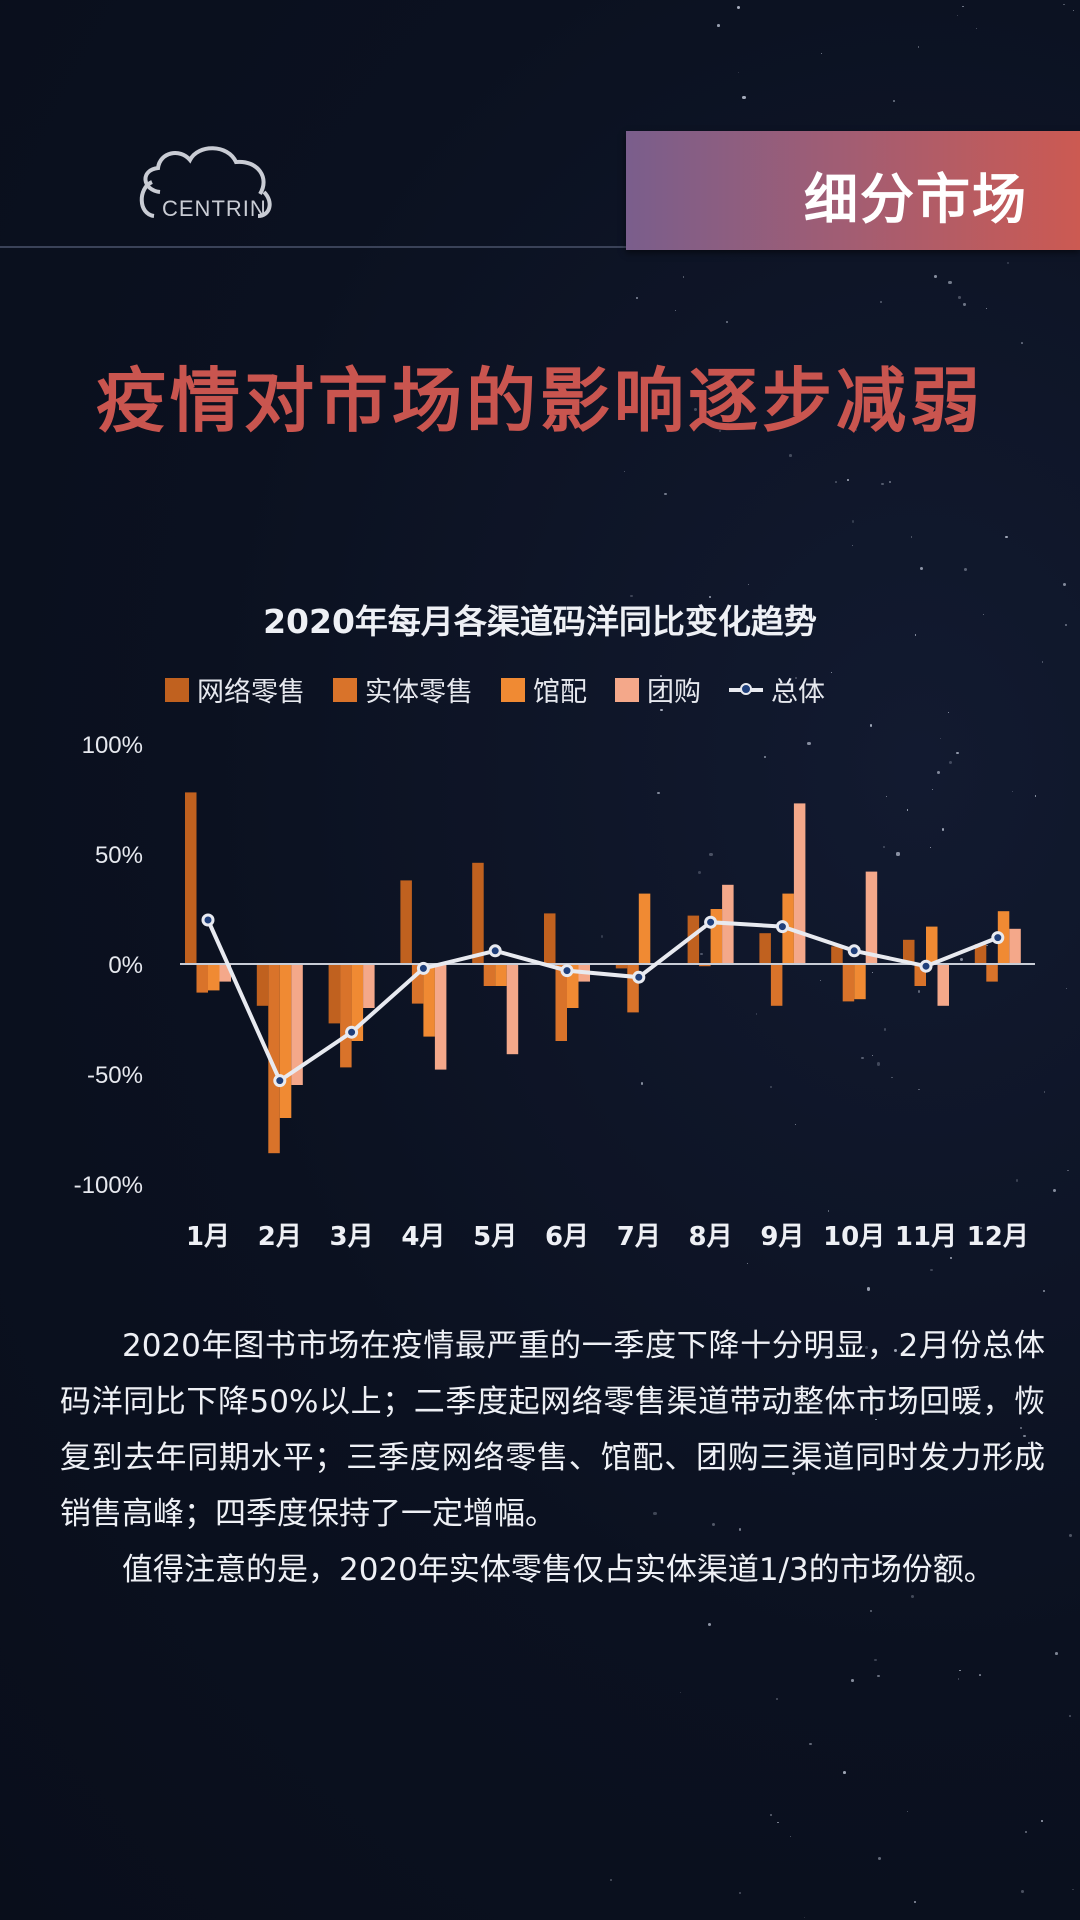  I want to click on bar-1-6月, so click(561, 1002).